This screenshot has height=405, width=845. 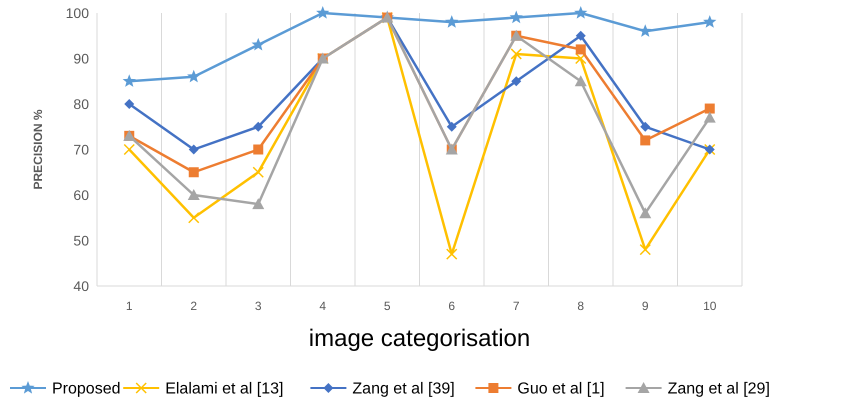 What do you see at coordinates (194, 306) in the screenshot?
I see `x-tick-label: 2` at bounding box center [194, 306].